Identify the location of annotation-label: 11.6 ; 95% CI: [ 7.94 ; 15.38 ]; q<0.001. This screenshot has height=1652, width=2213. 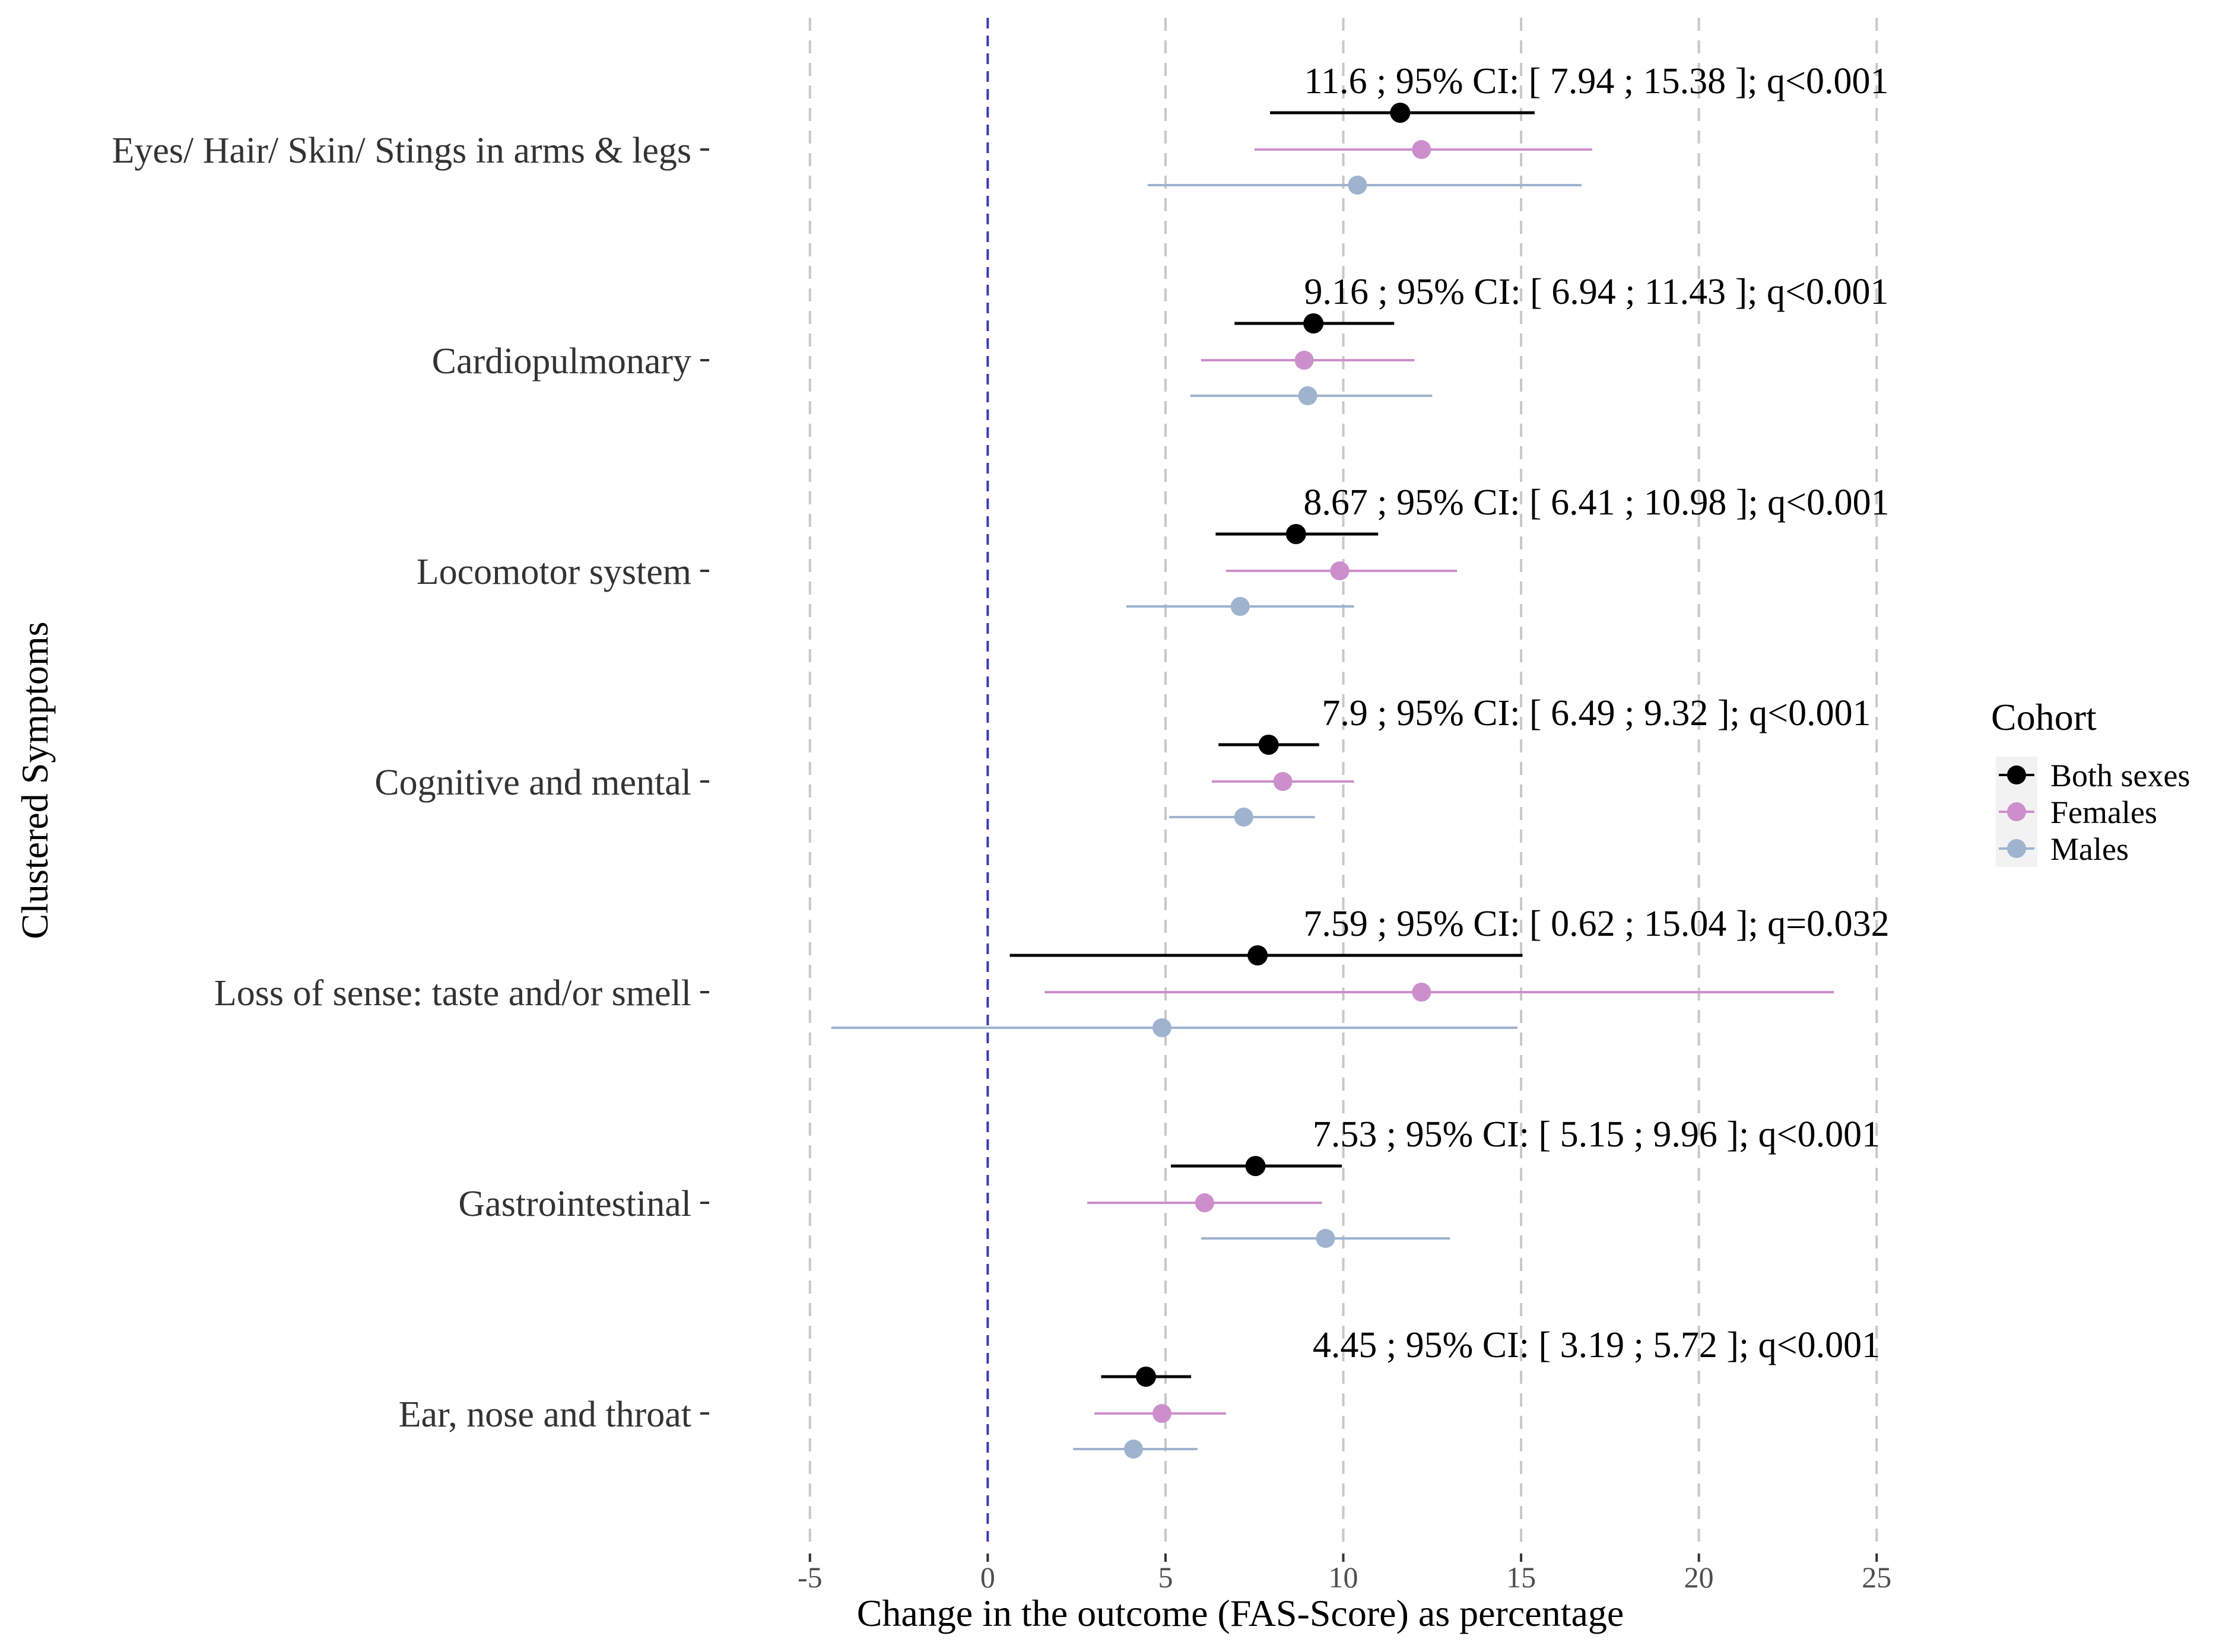
(1596, 81).